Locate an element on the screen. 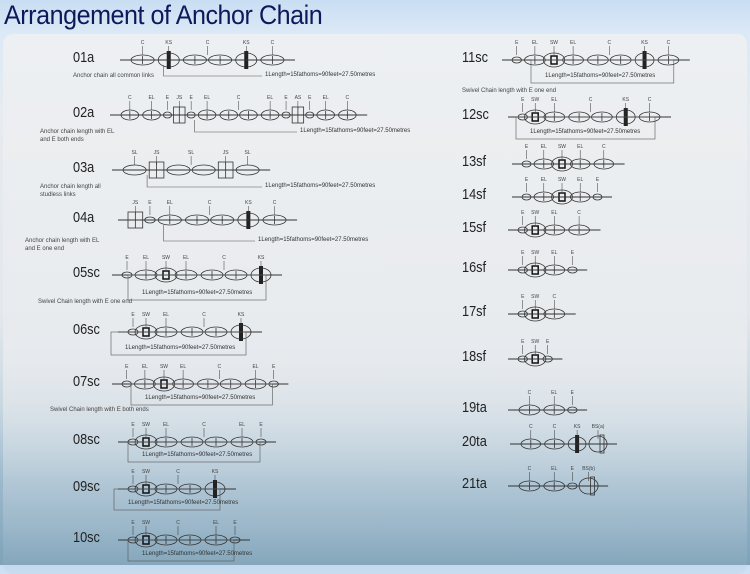  component-label: SL is located at coordinates (135, 153).